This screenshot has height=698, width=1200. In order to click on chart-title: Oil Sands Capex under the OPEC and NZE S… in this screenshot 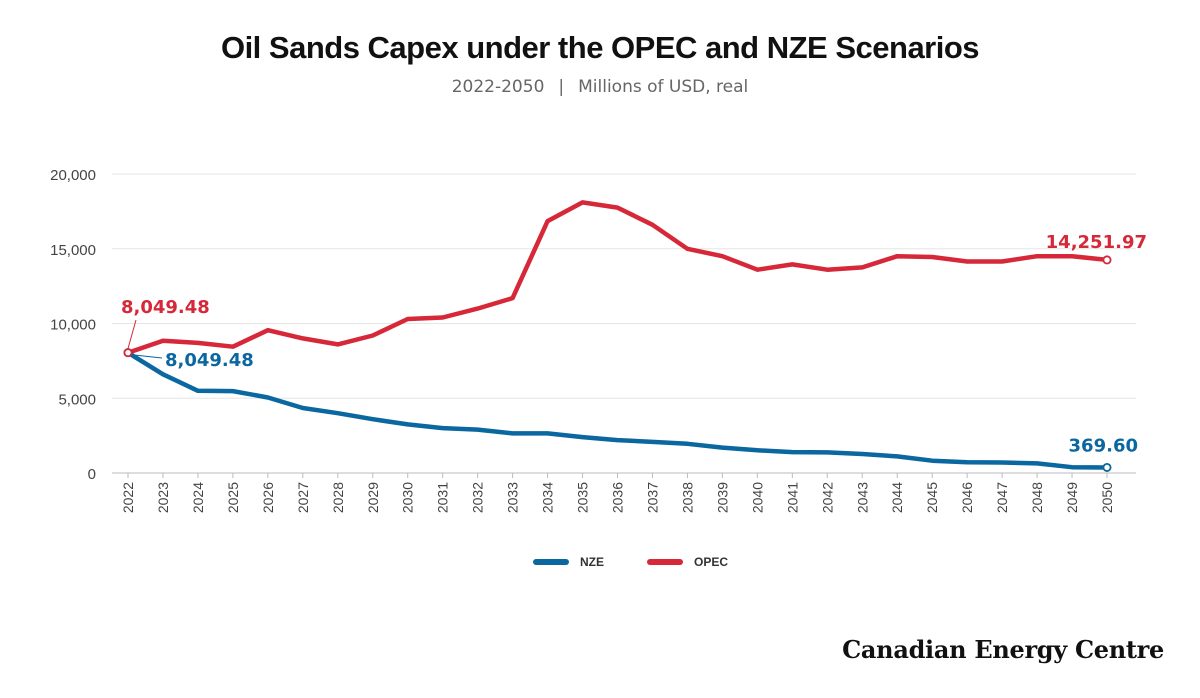, I will do `click(600, 47)`.